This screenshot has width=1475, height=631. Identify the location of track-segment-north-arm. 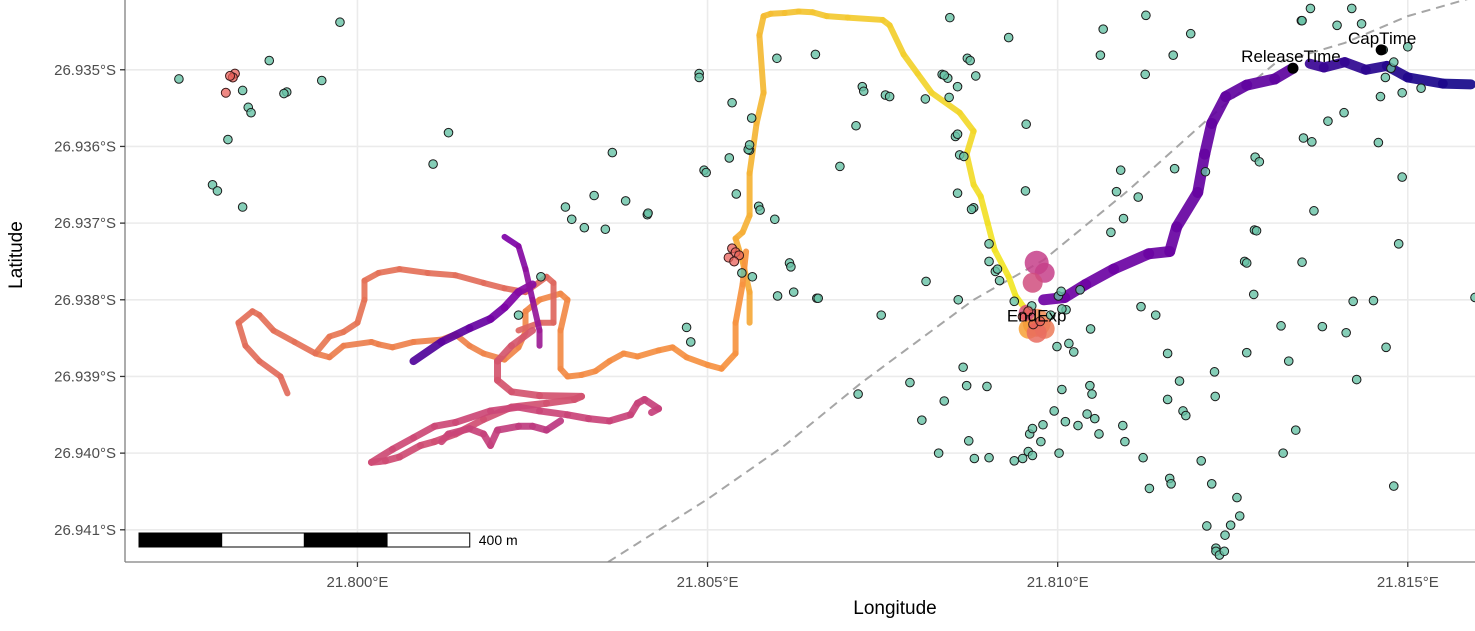
(522, 291).